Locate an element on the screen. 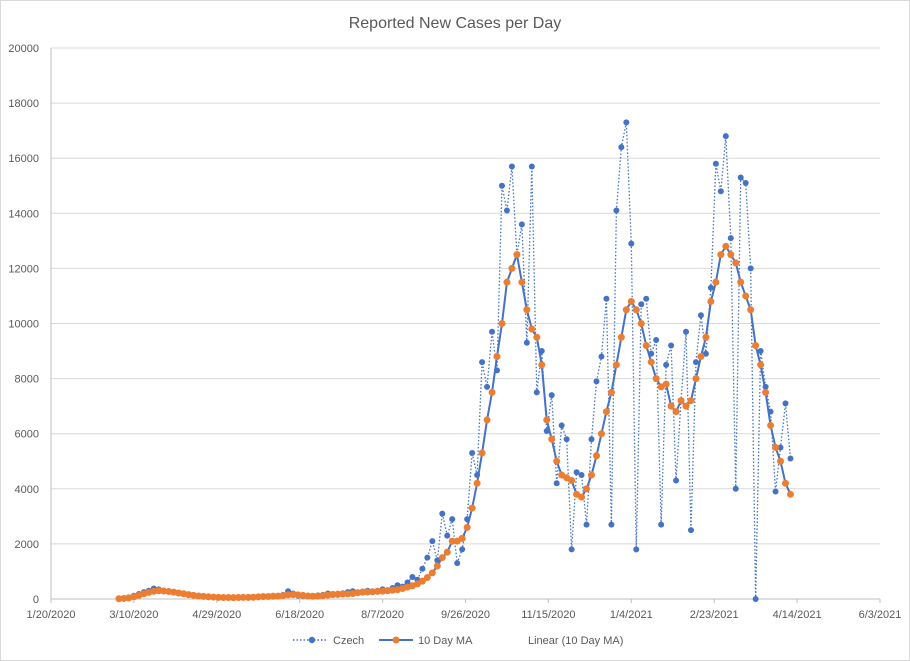 The width and height of the screenshot is (910, 661). y-tick-label: 8000 is located at coordinates (27, 380).